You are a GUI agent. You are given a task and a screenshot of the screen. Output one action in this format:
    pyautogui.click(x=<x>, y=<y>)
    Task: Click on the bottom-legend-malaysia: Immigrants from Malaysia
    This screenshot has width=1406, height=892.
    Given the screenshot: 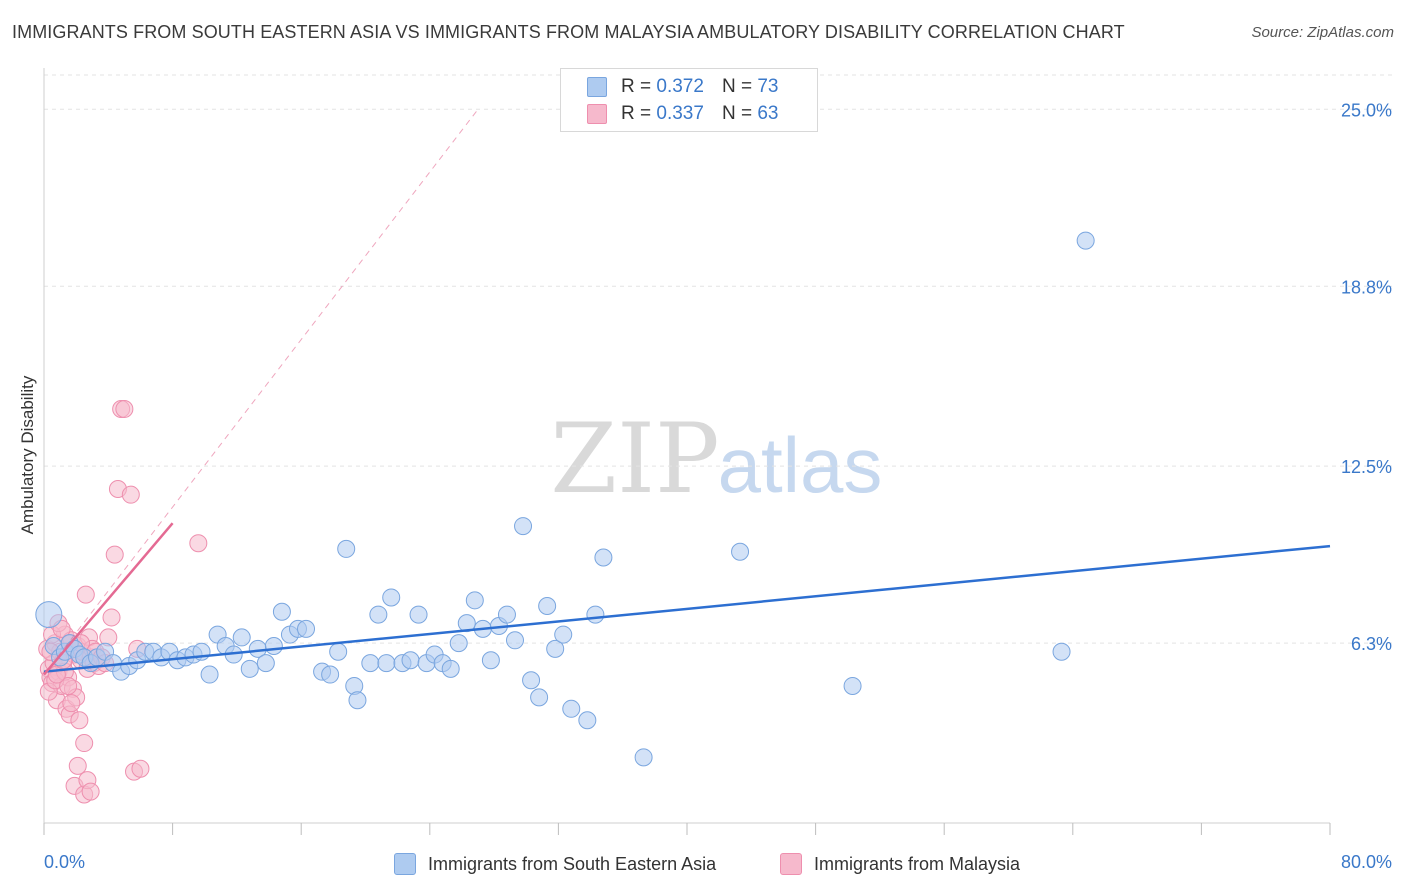 What is the action you would take?
    pyautogui.click(x=900, y=864)
    